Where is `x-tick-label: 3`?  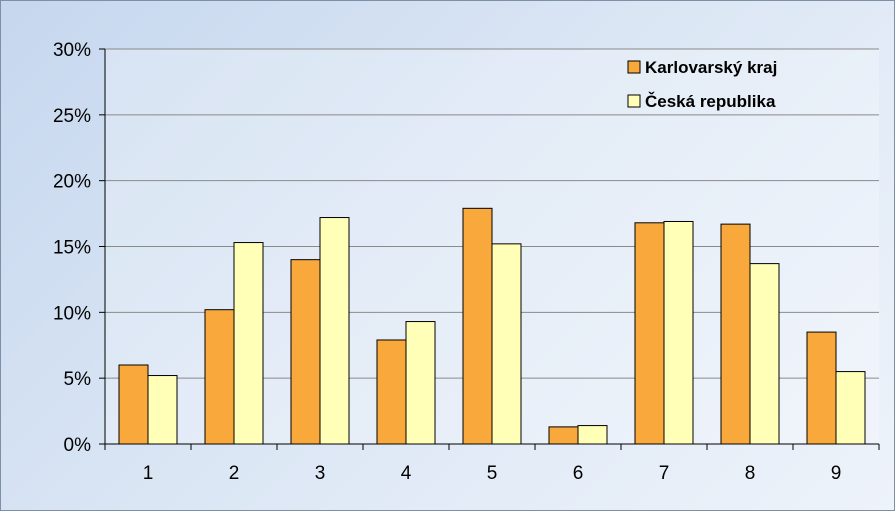 x-tick-label: 3 is located at coordinates (320, 473).